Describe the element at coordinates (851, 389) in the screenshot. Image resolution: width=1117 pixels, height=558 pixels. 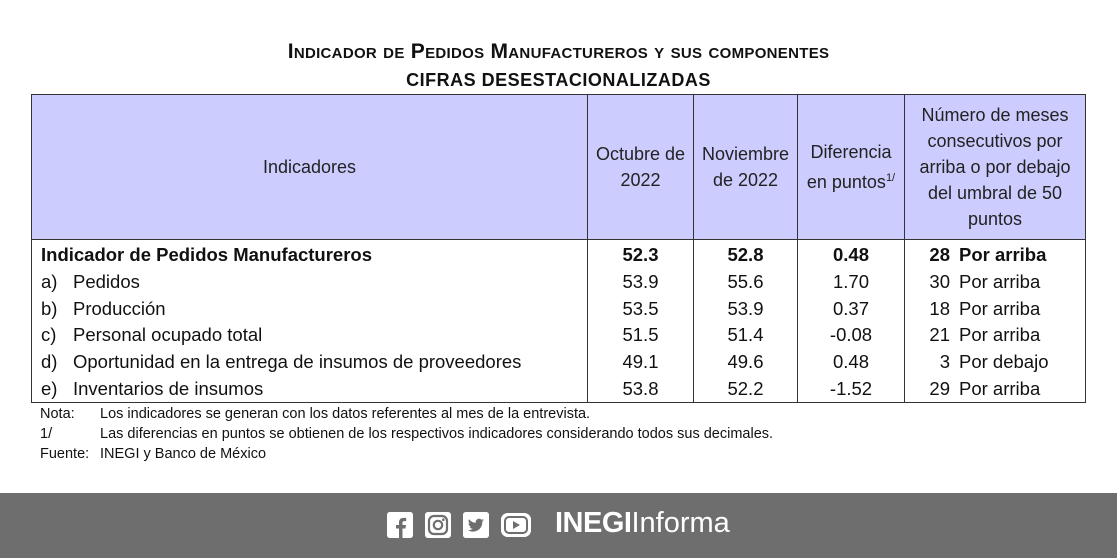
I see `row-diff: -1.52` at that location.